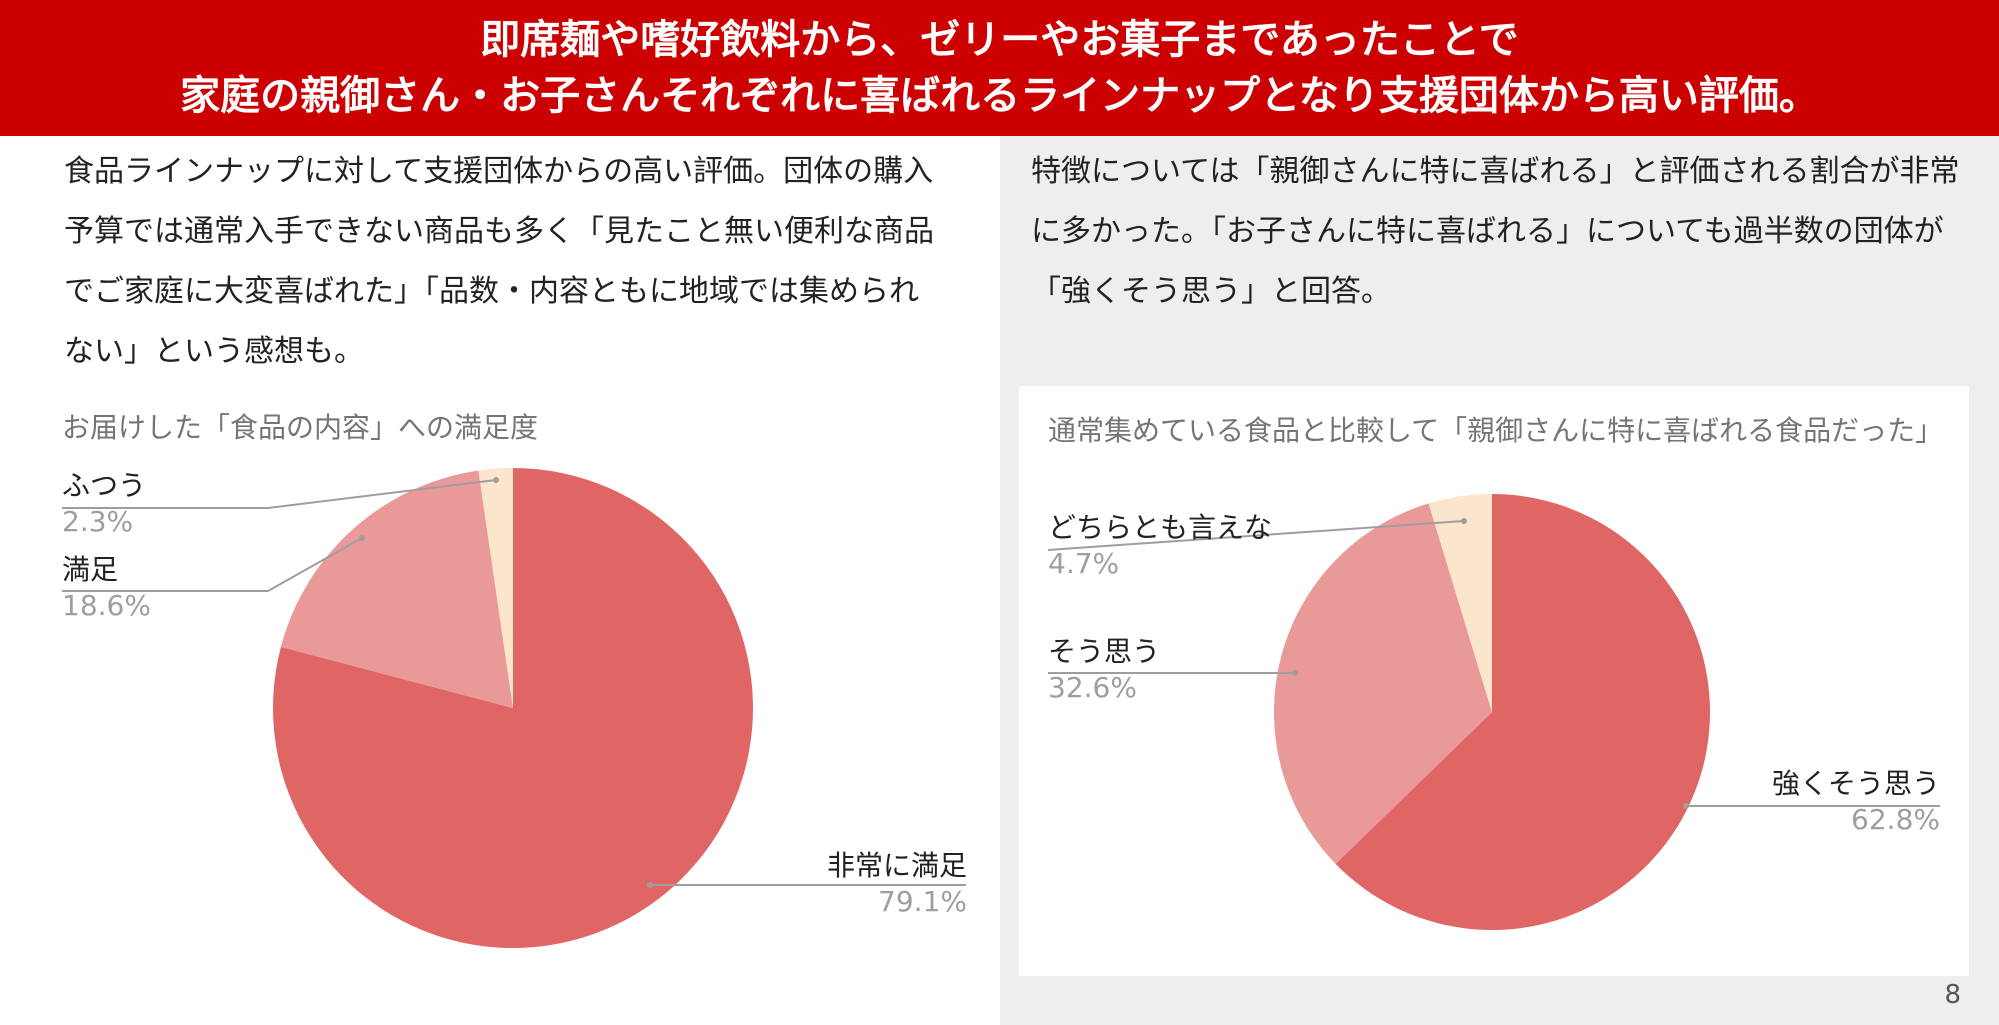  What do you see at coordinates (1952, 995) in the screenshot?
I see `page-number: 8` at bounding box center [1952, 995].